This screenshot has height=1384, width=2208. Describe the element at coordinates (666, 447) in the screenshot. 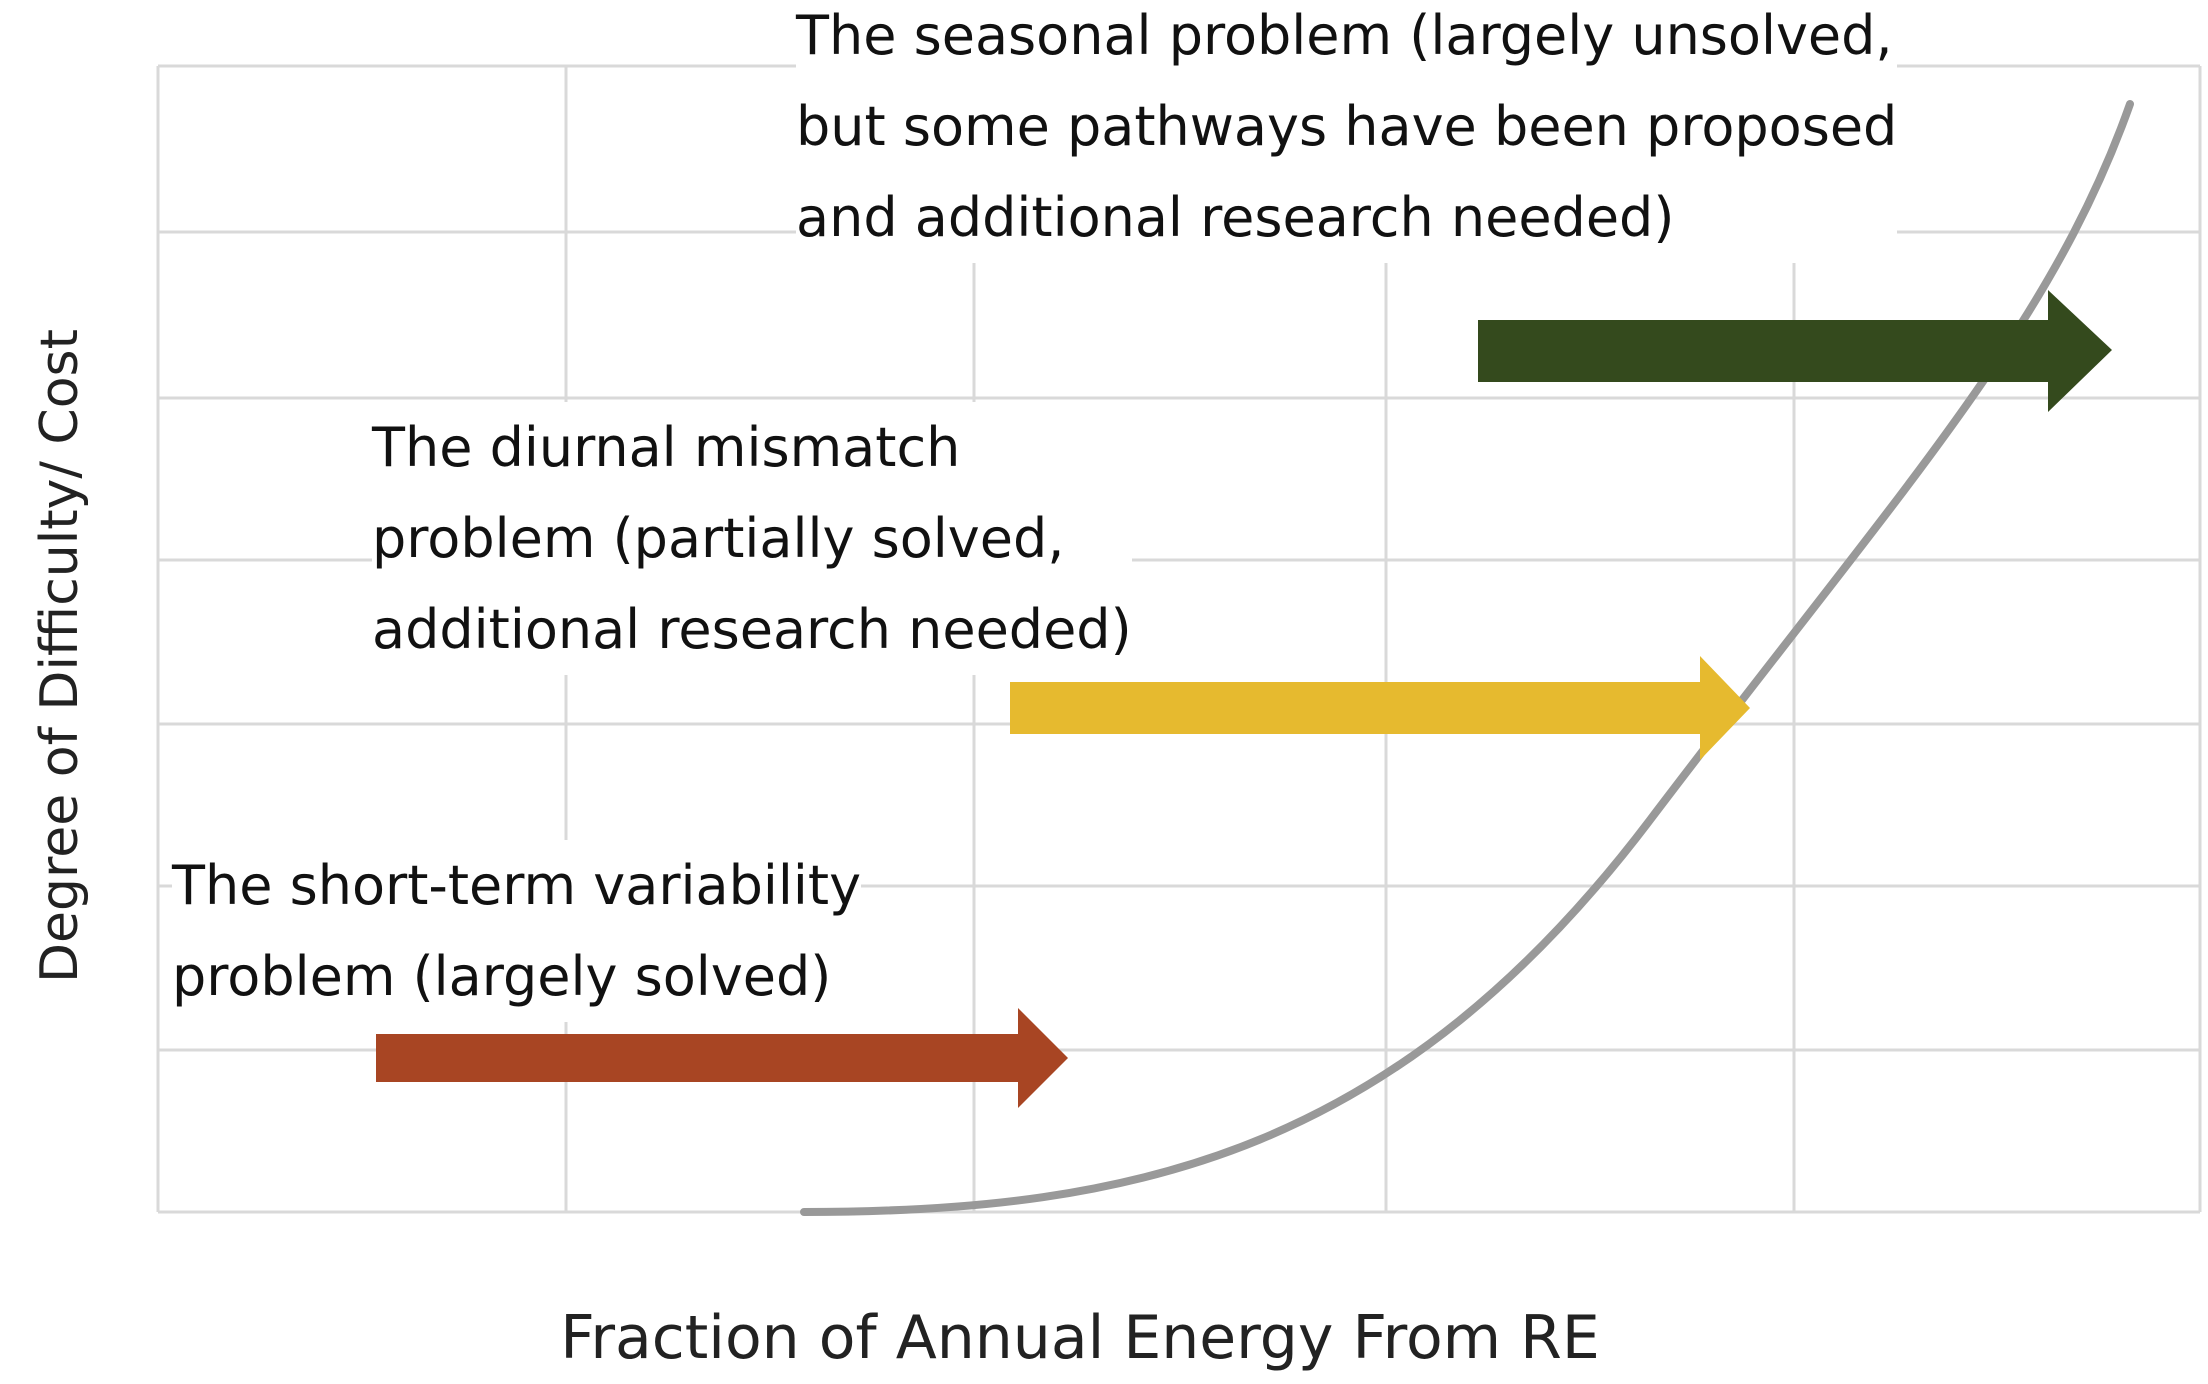

I see `label-line: The diurnal mismatch` at that location.